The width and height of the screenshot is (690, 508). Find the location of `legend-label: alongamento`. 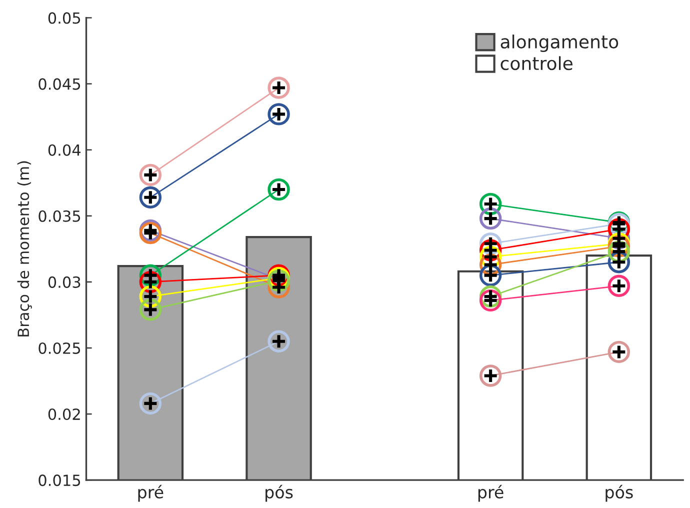

legend-label: alongamento is located at coordinates (559, 43).